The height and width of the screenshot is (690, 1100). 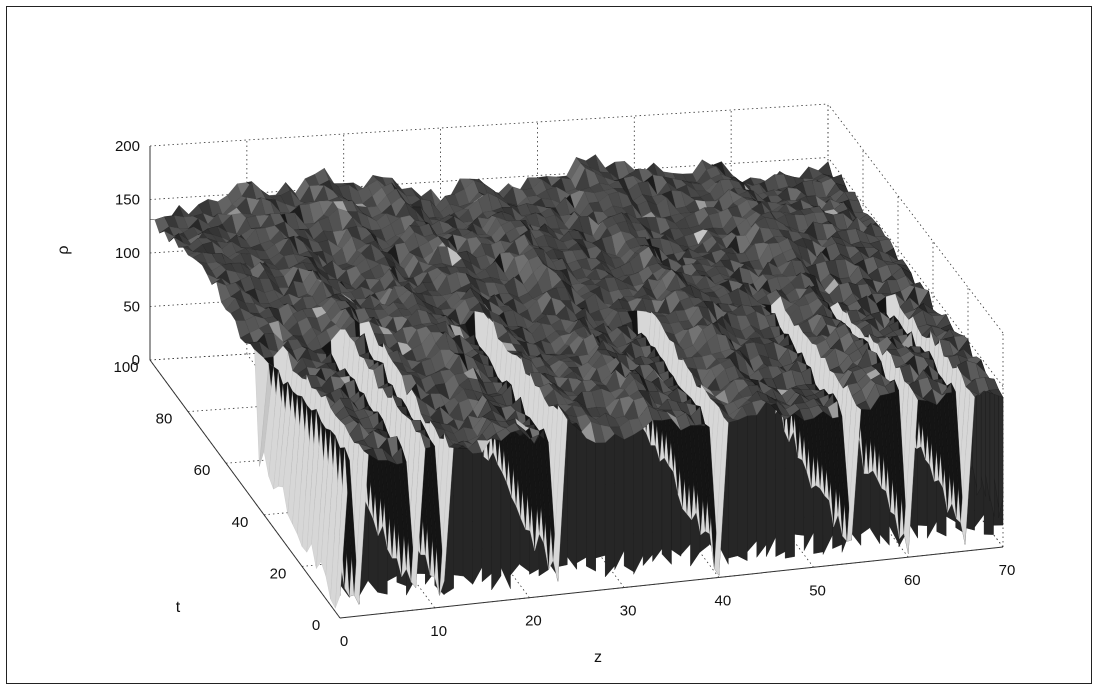 What do you see at coordinates (489, 125) in the screenshot?
I see `back-wall-grid-z` at bounding box center [489, 125].